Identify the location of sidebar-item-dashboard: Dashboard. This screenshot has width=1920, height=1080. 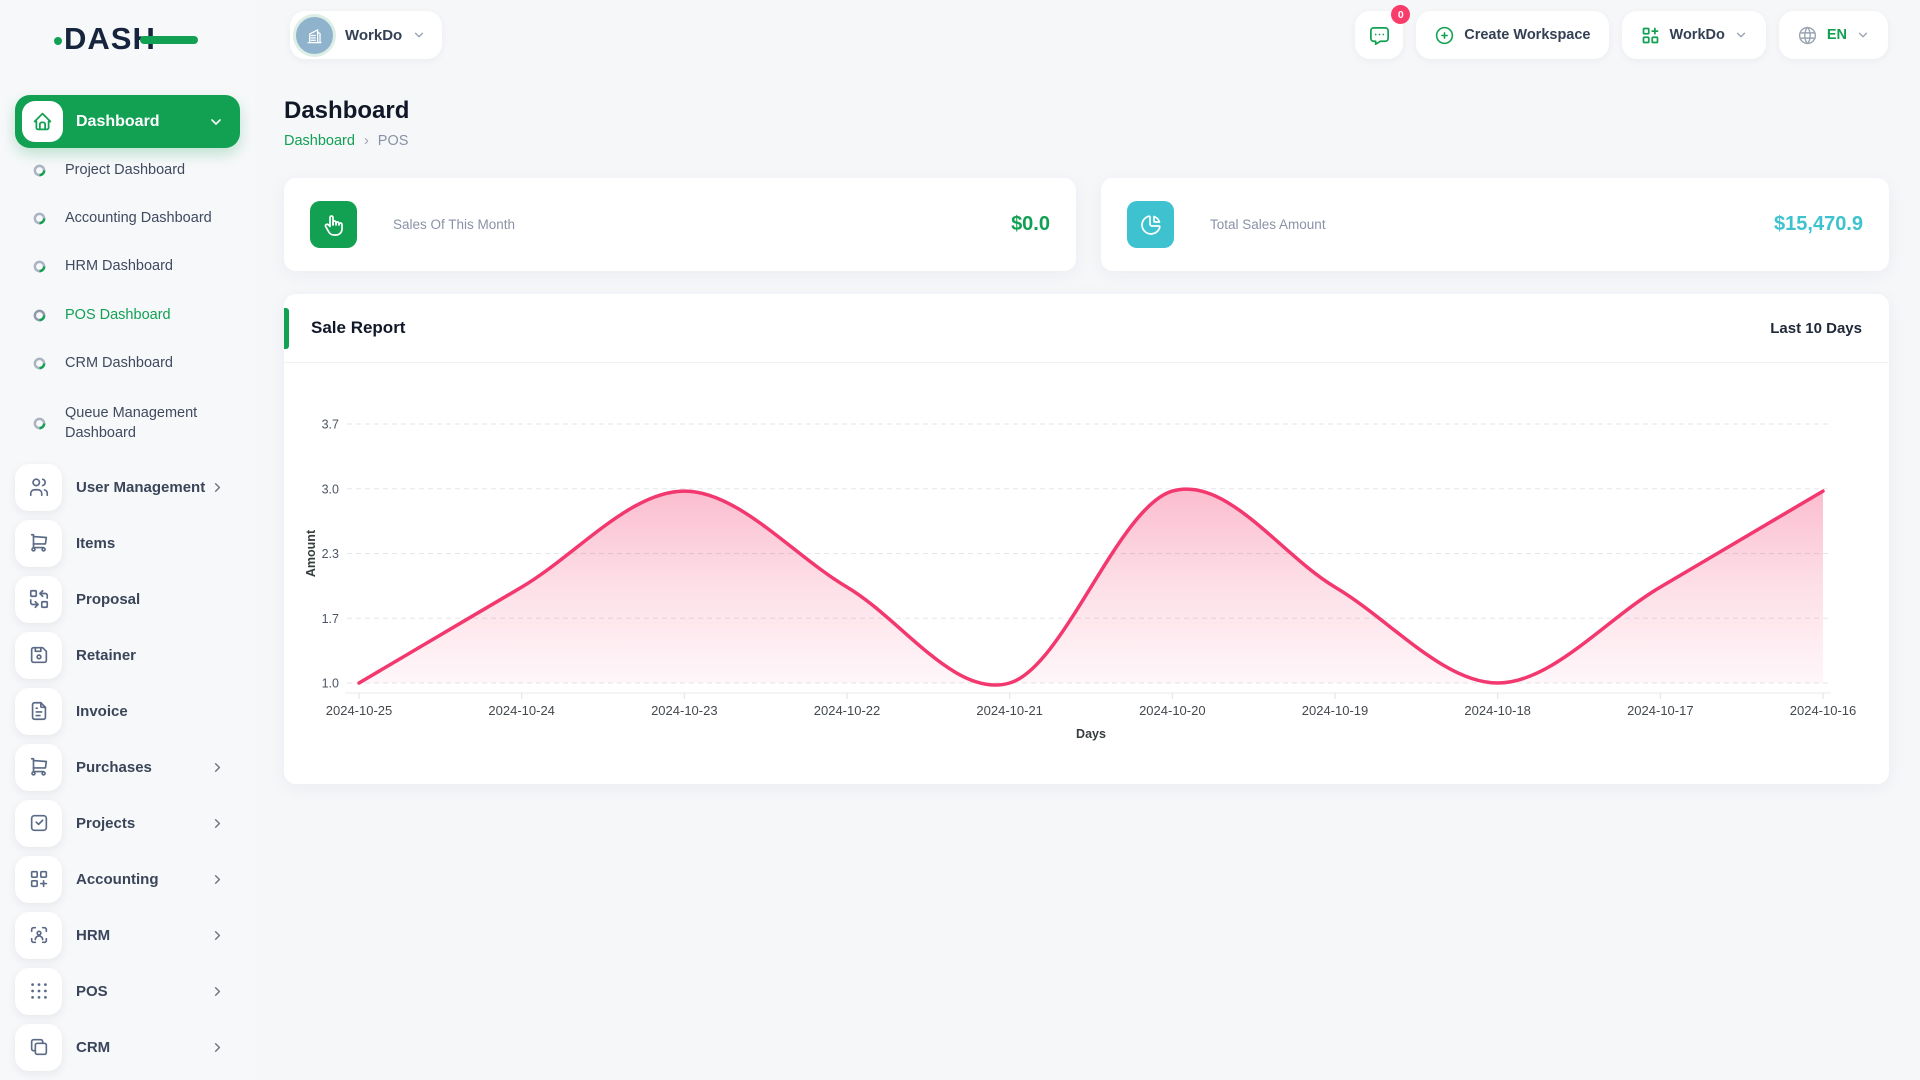
(127, 121).